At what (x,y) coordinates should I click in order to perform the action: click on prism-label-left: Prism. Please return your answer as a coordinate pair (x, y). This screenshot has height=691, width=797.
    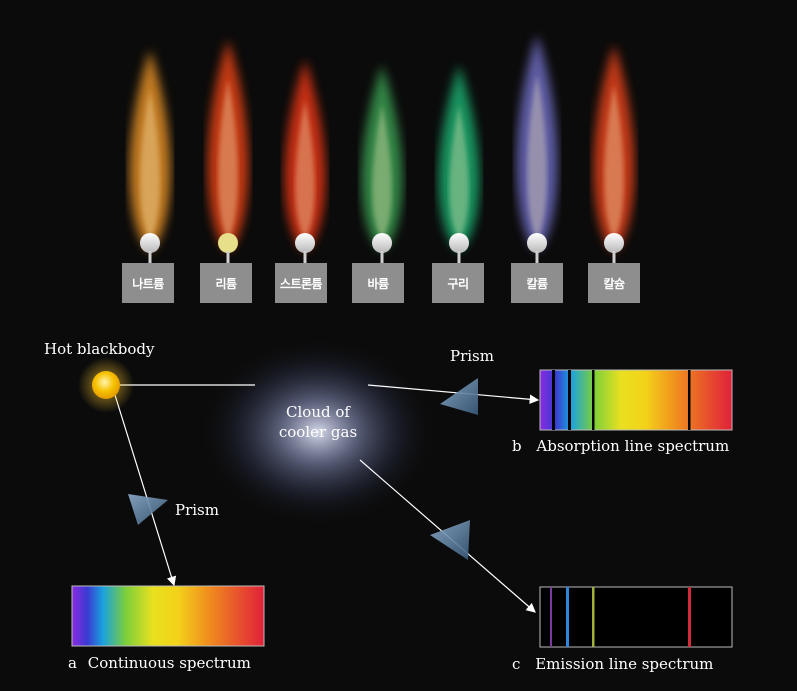
    Looking at the image, I should click on (197, 510).